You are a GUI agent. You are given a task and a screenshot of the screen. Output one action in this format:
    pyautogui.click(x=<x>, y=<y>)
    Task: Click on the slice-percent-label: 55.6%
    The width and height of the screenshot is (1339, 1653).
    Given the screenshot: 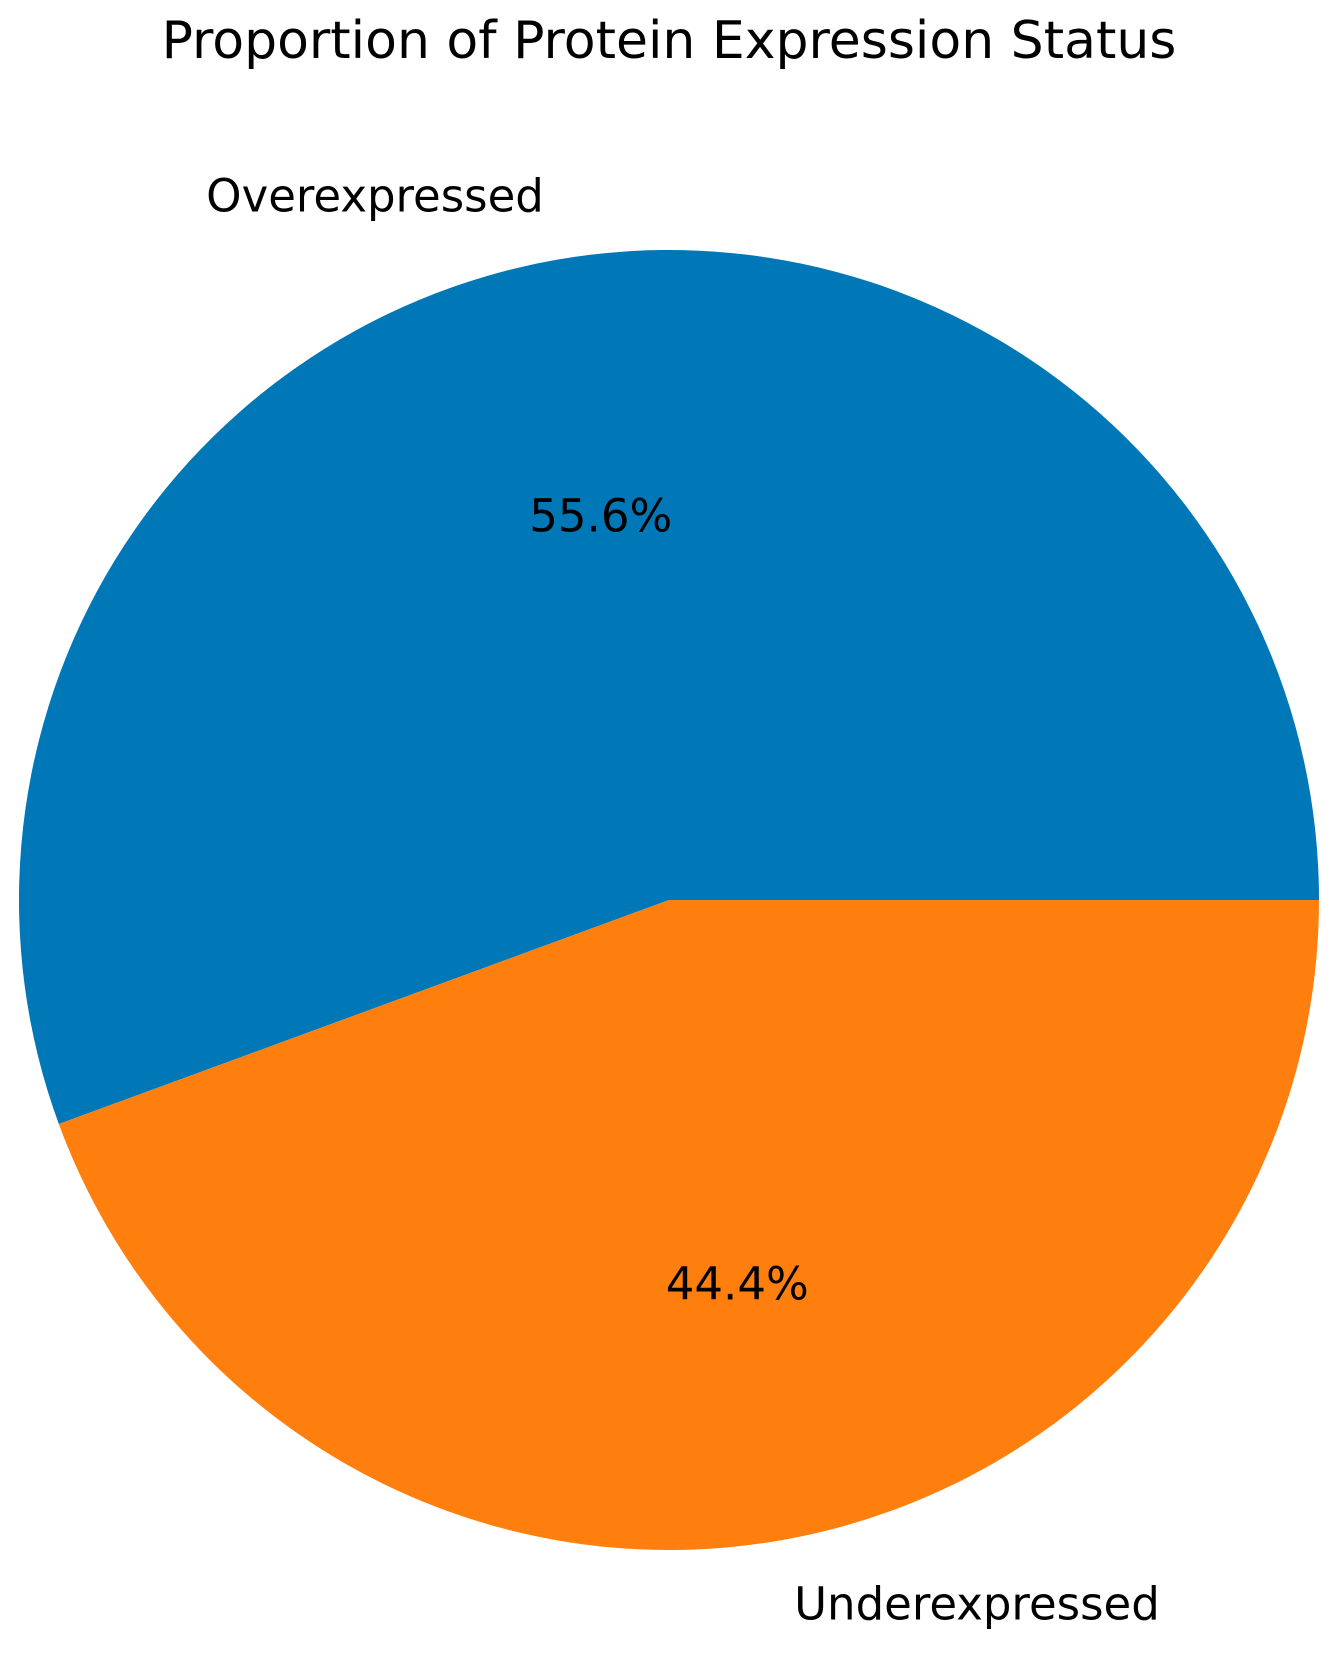 What is the action you would take?
    pyautogui.click(x=600, y=516)
    